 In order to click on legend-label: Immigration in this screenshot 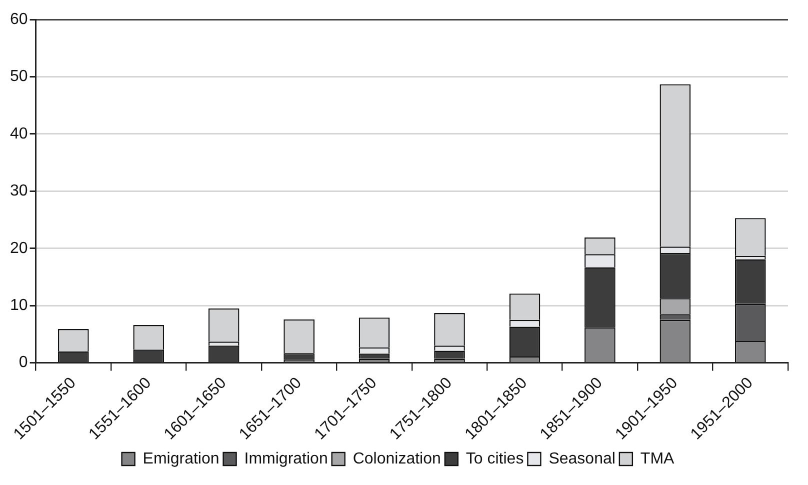, I will do `click(286, 459)`.